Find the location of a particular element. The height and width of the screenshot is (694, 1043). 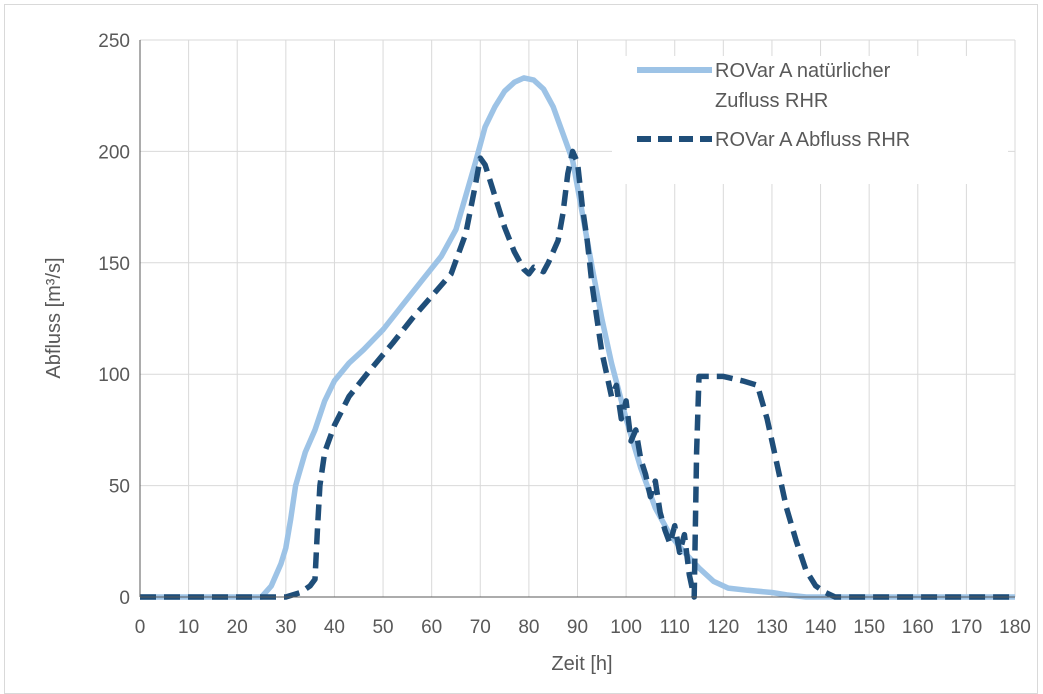

x-tick-label: 60 is located at coordinates (431, 627).